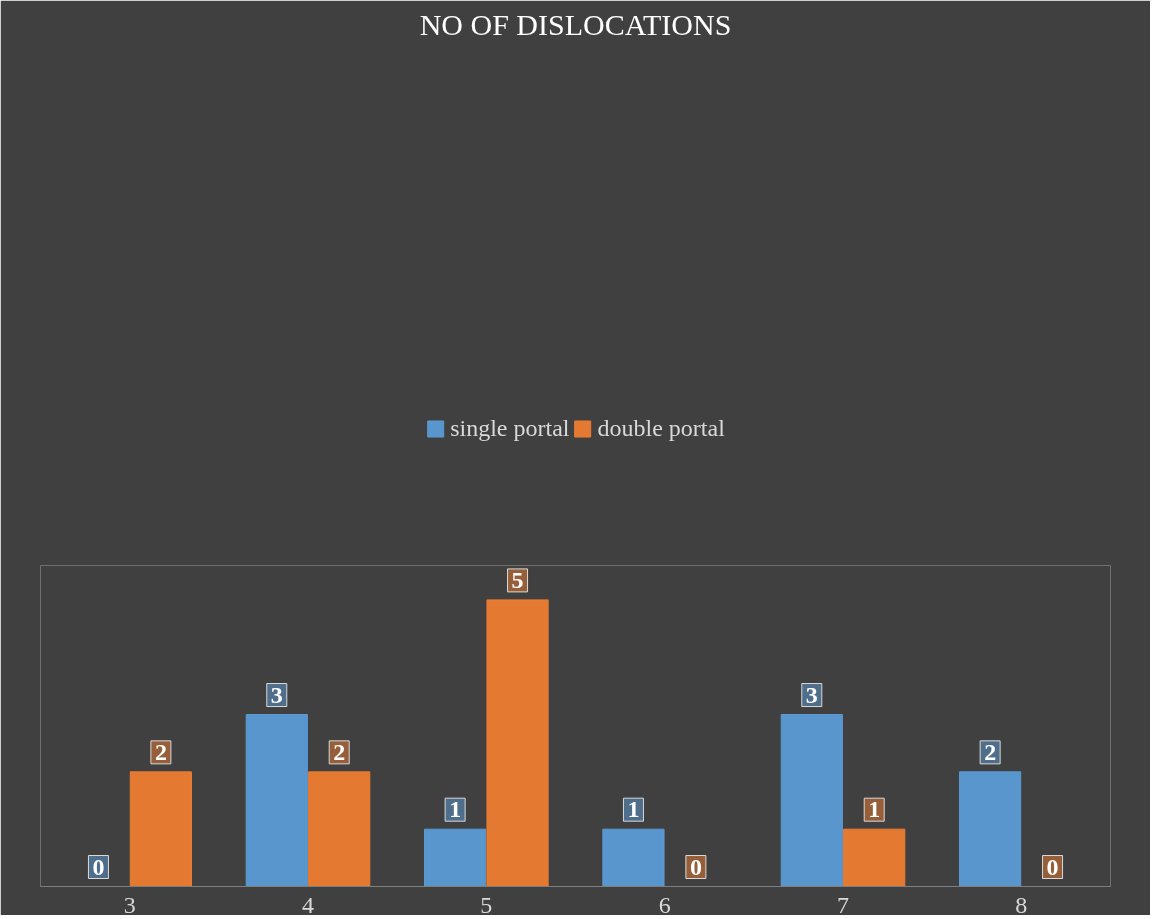  I want to click on x-tick-label: 3, so click(129, 904).